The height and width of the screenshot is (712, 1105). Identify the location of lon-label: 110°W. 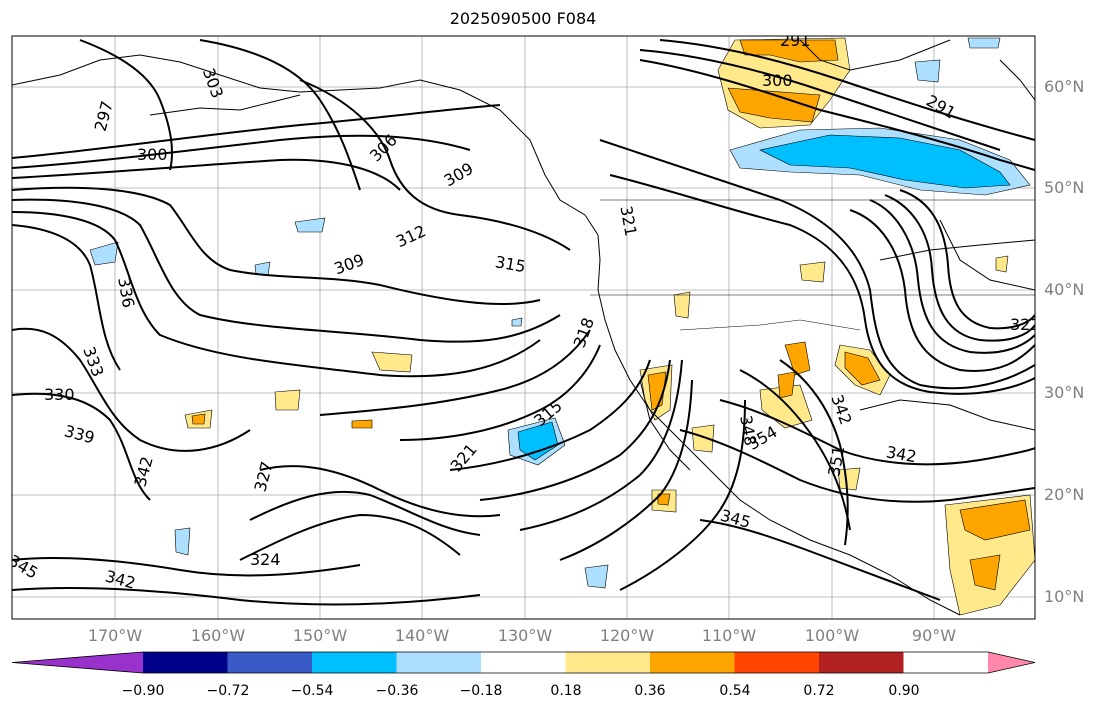
(729, 635).